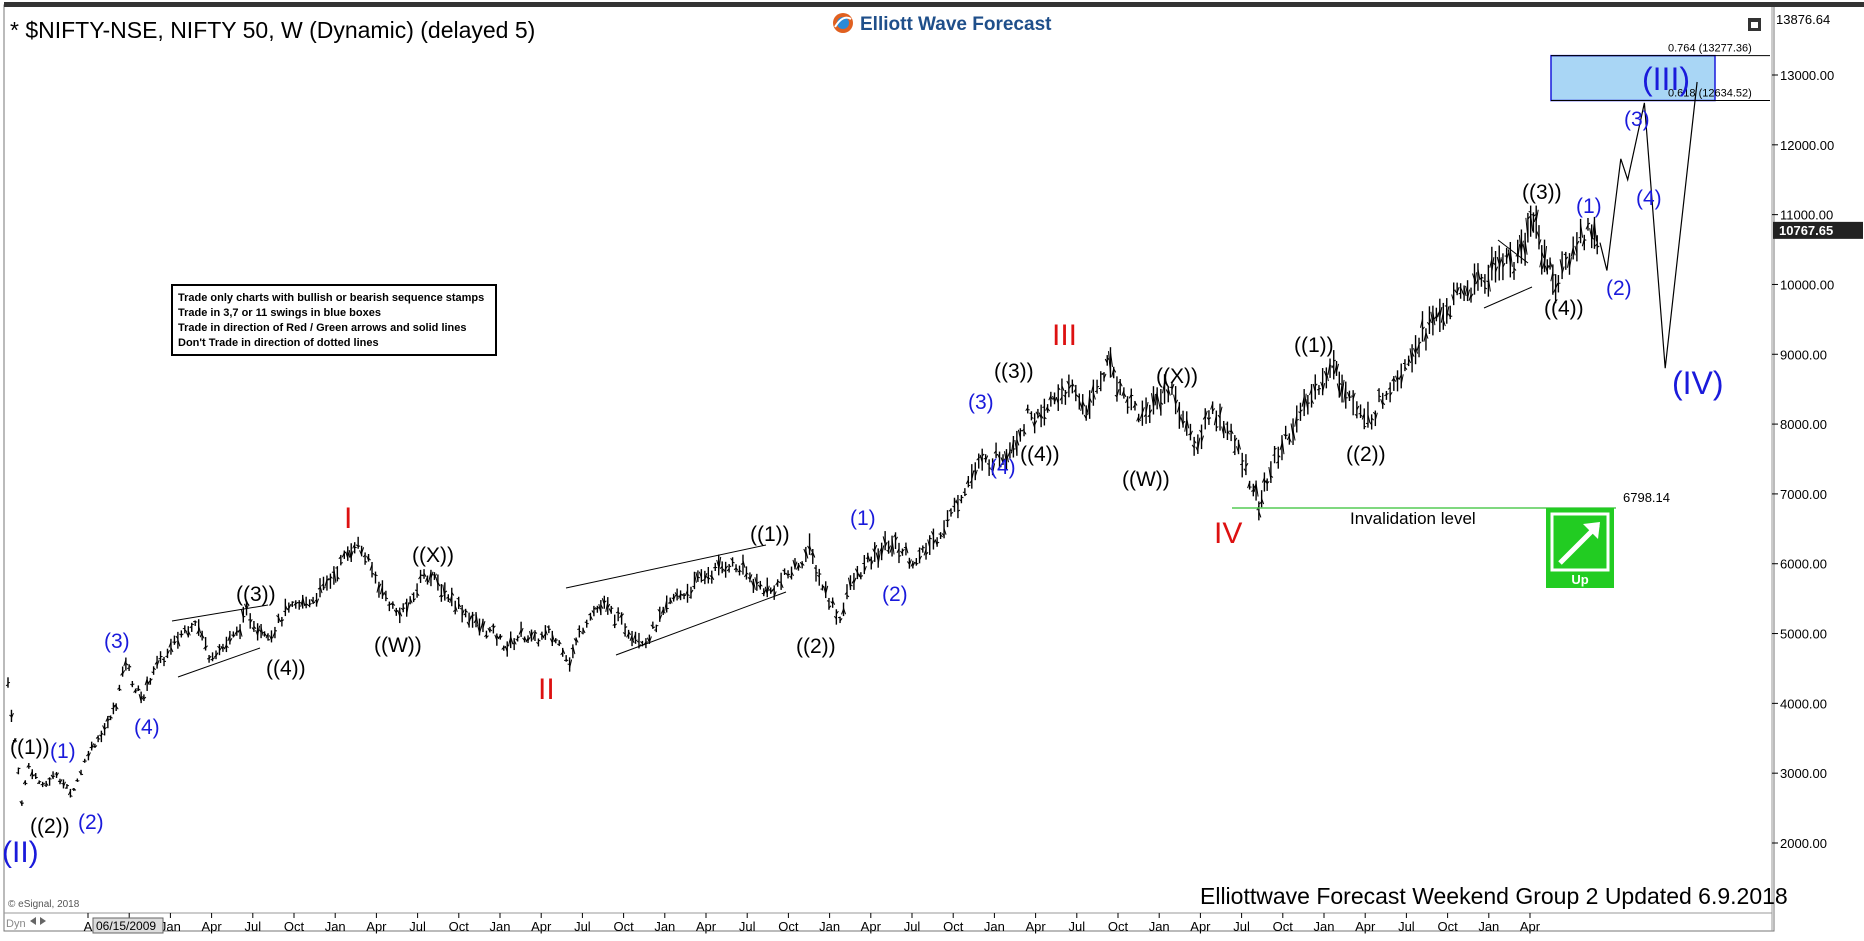 The height and width of the screenshot is (941, 1864). What do you see at coordinates (1040, 454) in the screenshot?
I see `wave-label-4-double-b: ((4))` at bounding box center [1040, 454].